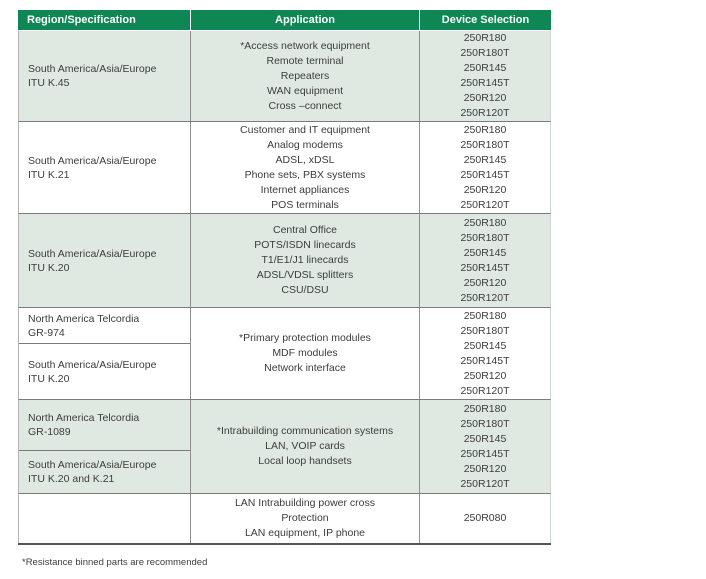 This screenshot has height=579, width=706. I want to click on application-line: T1/E1/J1 linecards, so click(305, 260).